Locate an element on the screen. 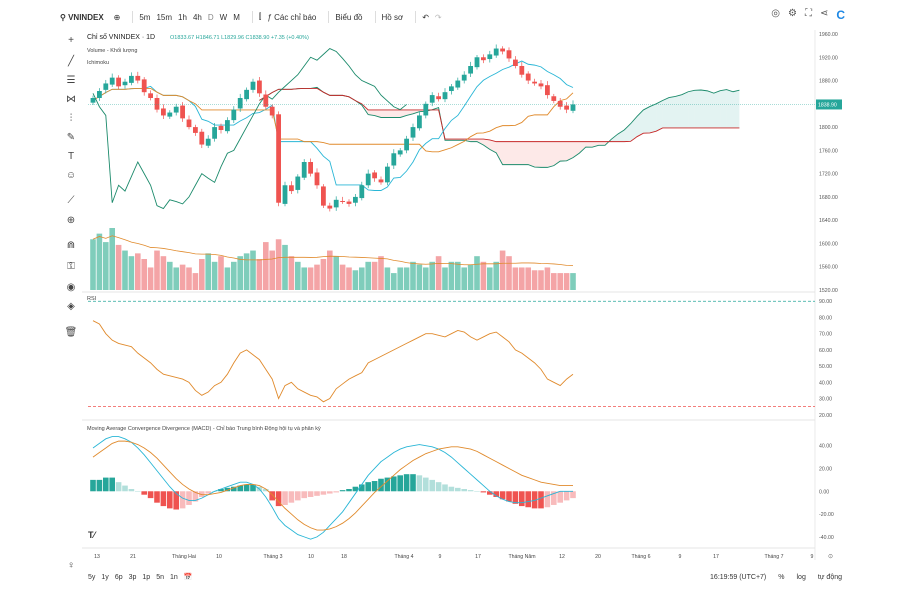 This screenshot has height=591, width=909. visibility-icon: ◉ is located at coordinates (71, 287).